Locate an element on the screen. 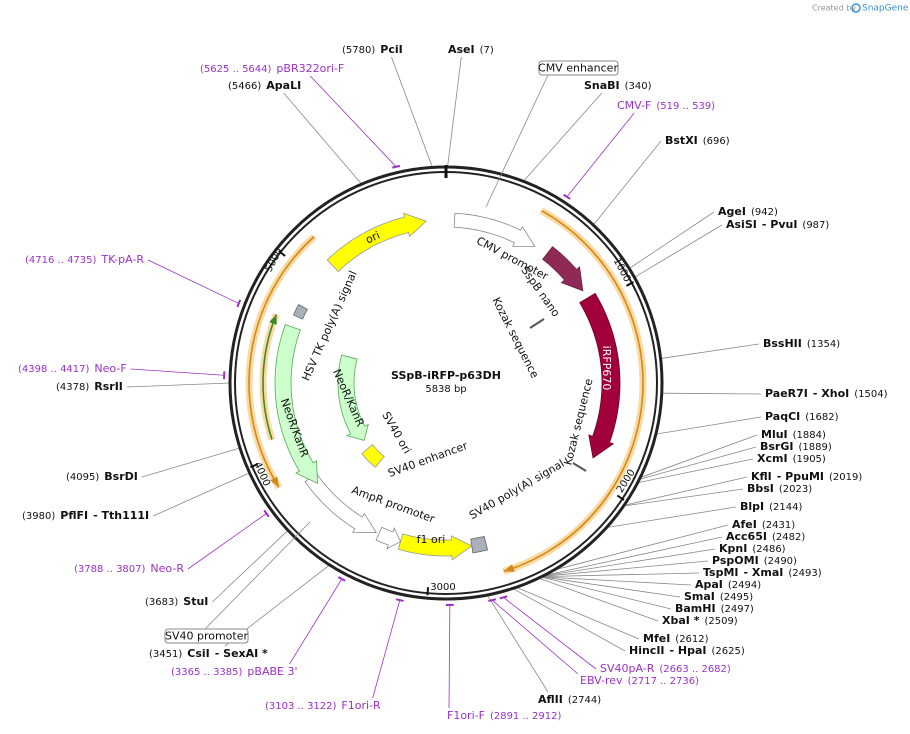  site-position: (2144) is located at coordinates (785, 507).